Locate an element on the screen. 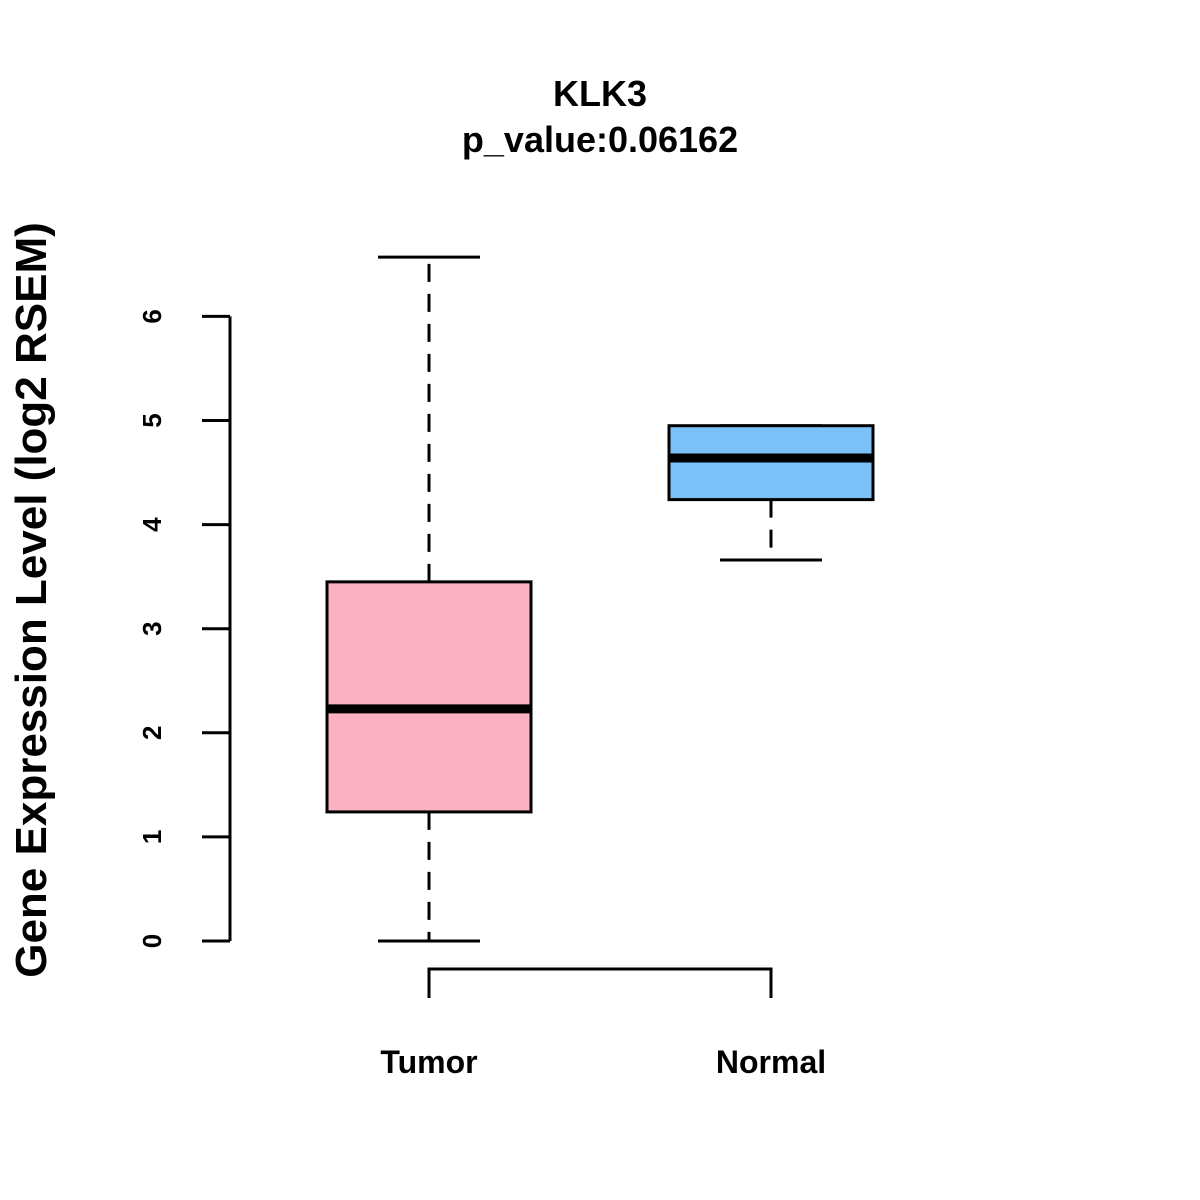 Image resolution: width=1200 pixels, height=1200 pixels. x-label-tumor: Tumor is located at coordinates (428, 1062).